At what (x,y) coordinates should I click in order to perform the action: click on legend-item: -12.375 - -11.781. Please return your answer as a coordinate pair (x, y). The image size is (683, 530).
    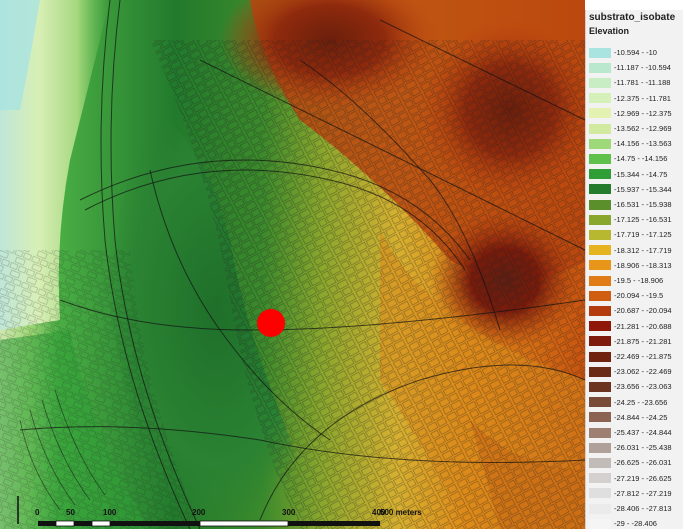
    Looking at the image, I should click on (630, 98).